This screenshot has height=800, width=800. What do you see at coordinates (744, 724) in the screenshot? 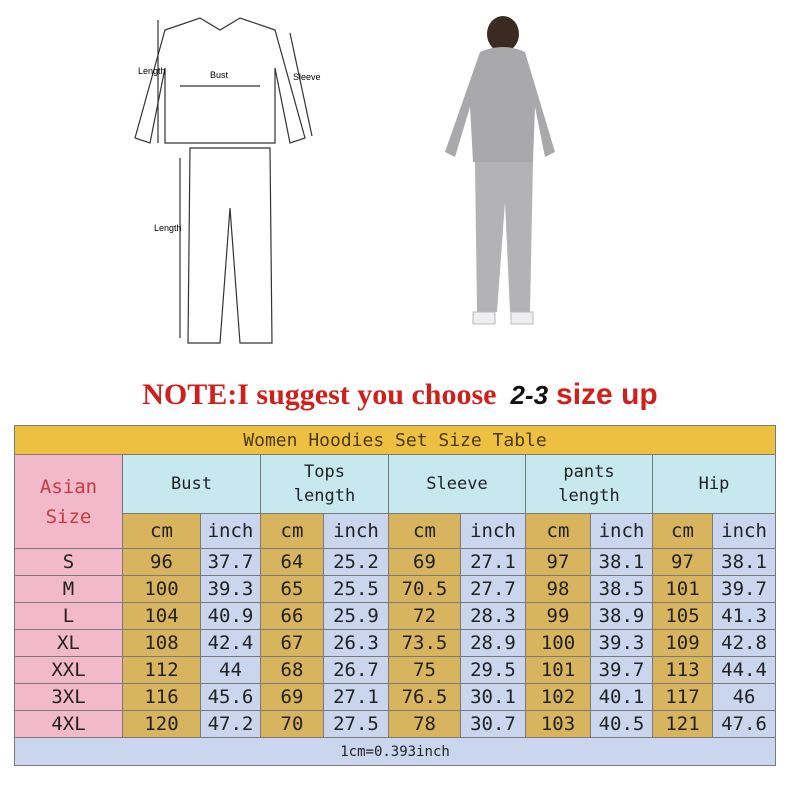
I see `value-cell: 47.6` at bounding box center [744, 724].